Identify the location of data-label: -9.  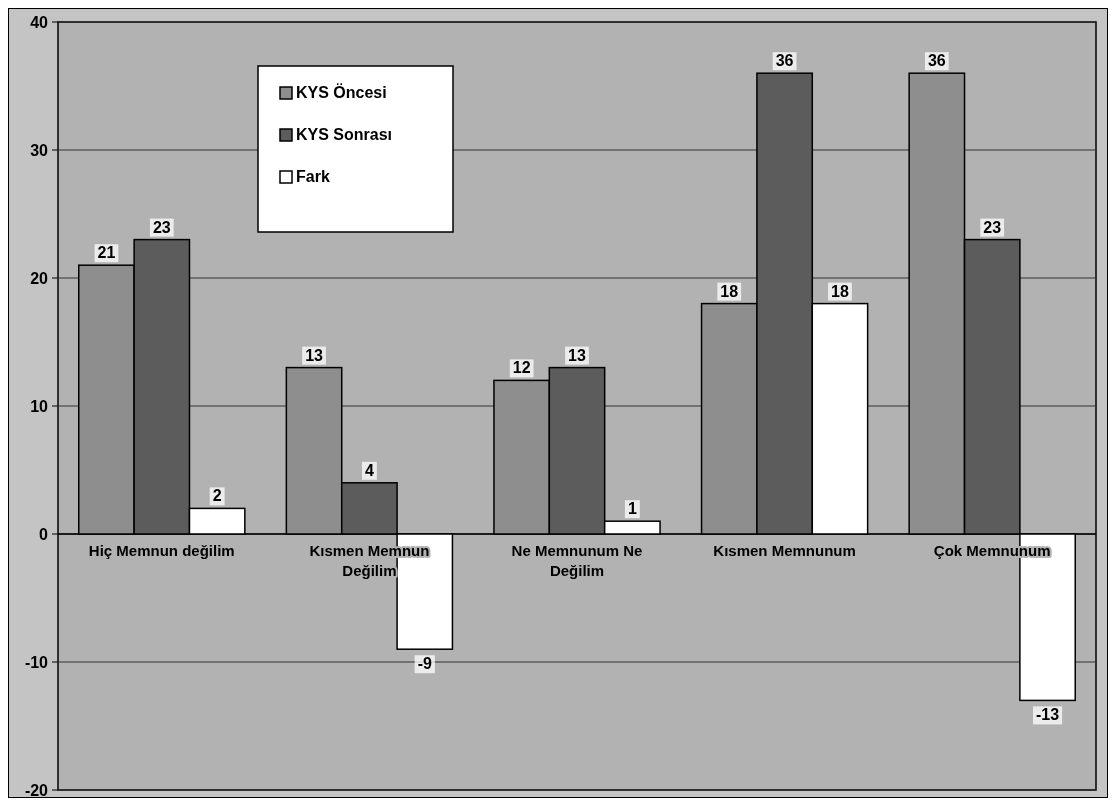
(424, 664).